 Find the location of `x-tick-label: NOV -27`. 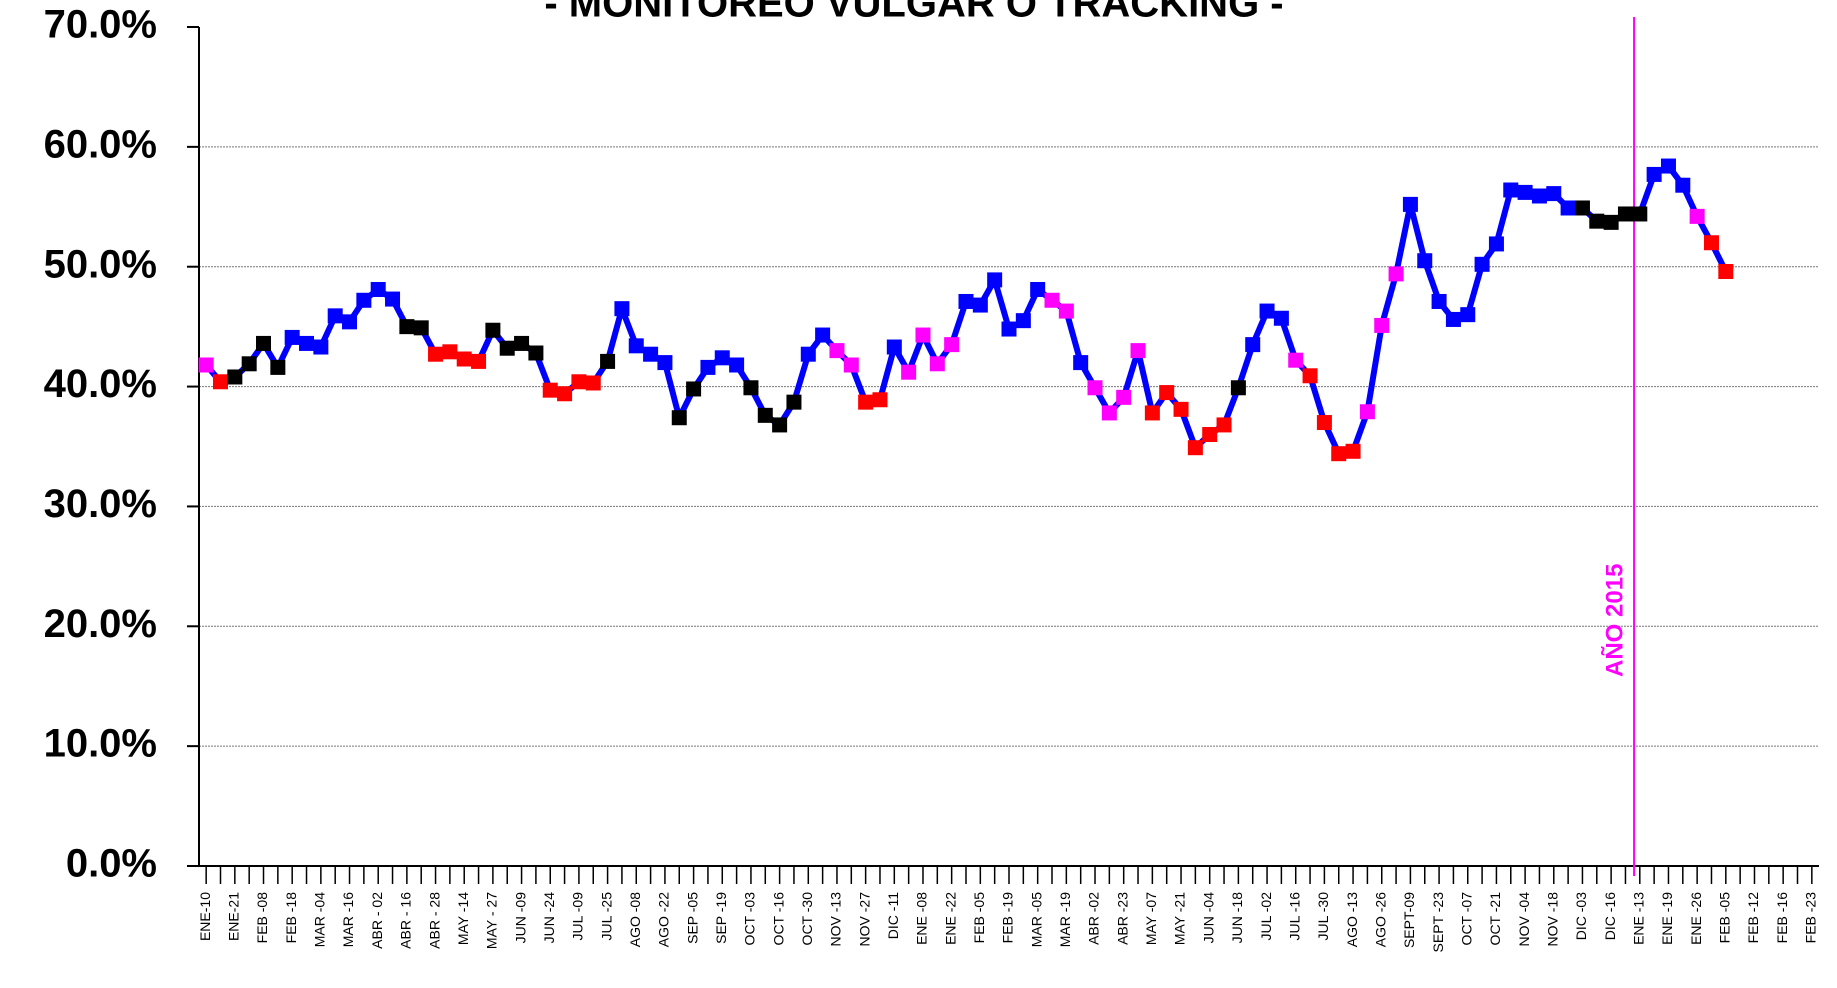

x-tick-label: NOV -27 is located at coordinates (864, 919).